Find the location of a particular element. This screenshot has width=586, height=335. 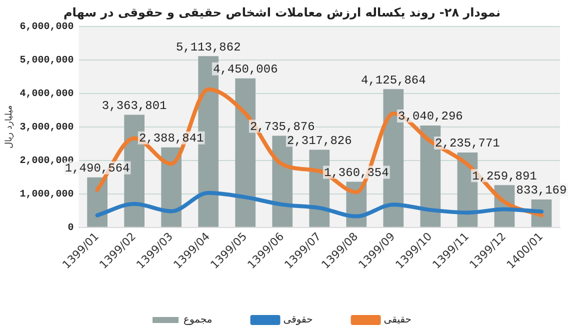

data-label: 3,363,801 is located at coordinates (134, 105).